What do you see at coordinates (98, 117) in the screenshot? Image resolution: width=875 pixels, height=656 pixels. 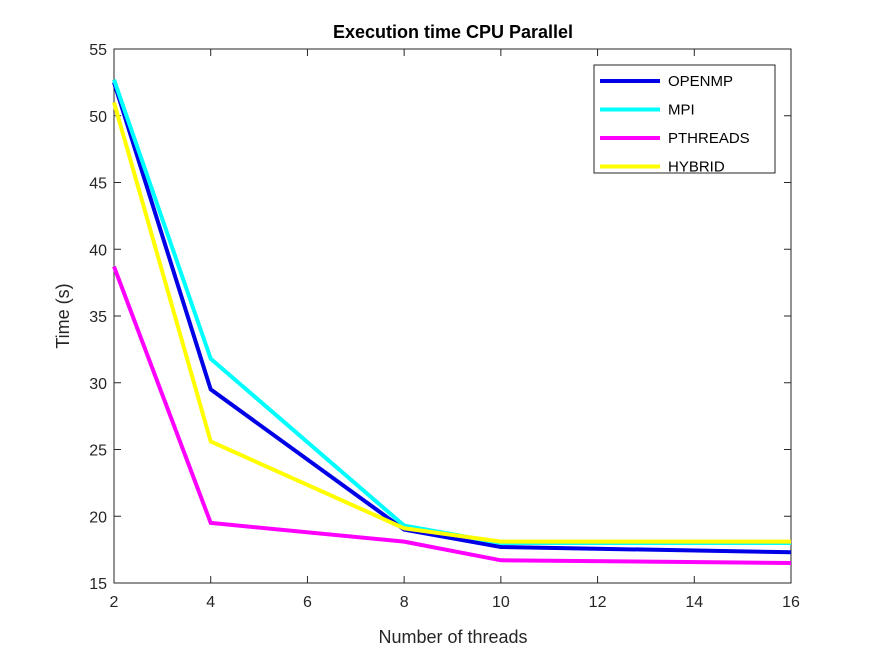 I see `y-tick-label: 50` at bounding box center [98, 117].